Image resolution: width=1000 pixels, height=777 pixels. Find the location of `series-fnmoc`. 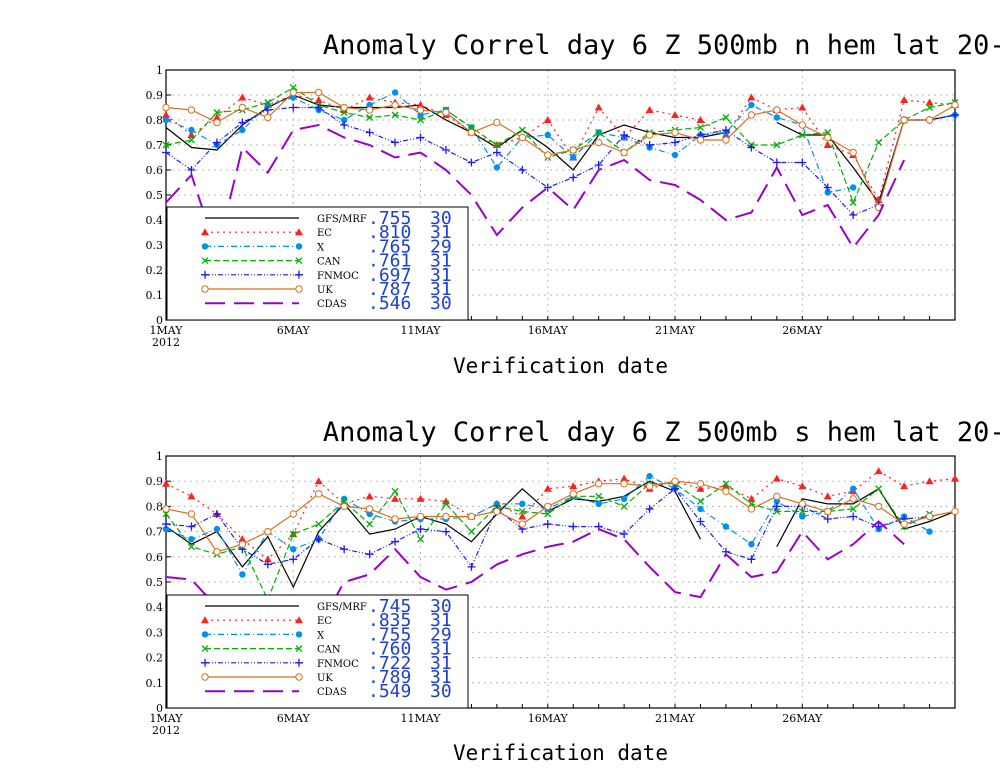

series-fnmoc is located at coordinates (560, 161).